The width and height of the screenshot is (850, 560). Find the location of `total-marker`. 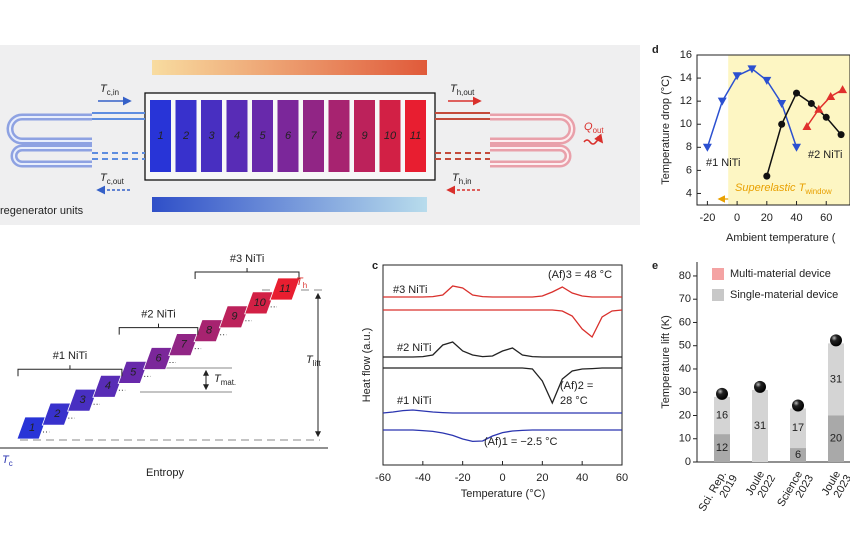

total-marker is located at coordinates (722, 393).